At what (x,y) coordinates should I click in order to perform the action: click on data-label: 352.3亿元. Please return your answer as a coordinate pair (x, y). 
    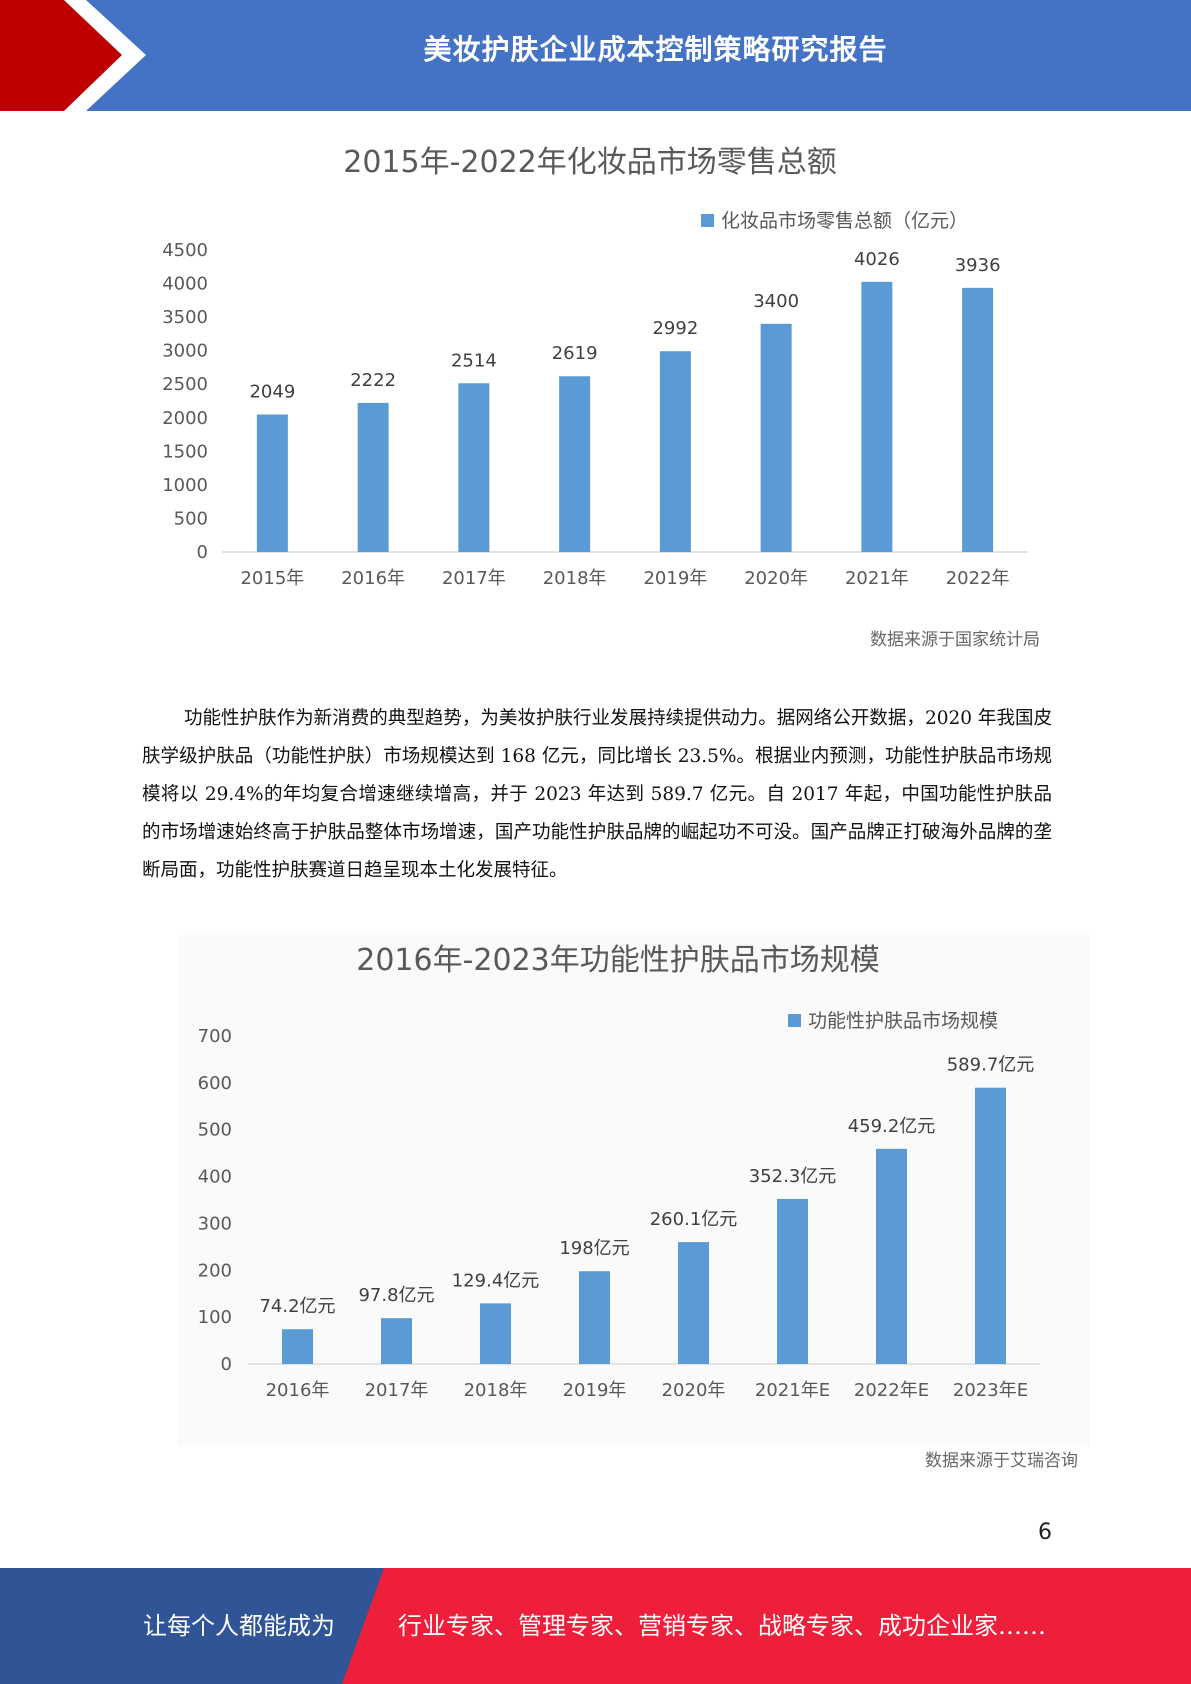
    Looking at the image, I should click on (793, 1176).